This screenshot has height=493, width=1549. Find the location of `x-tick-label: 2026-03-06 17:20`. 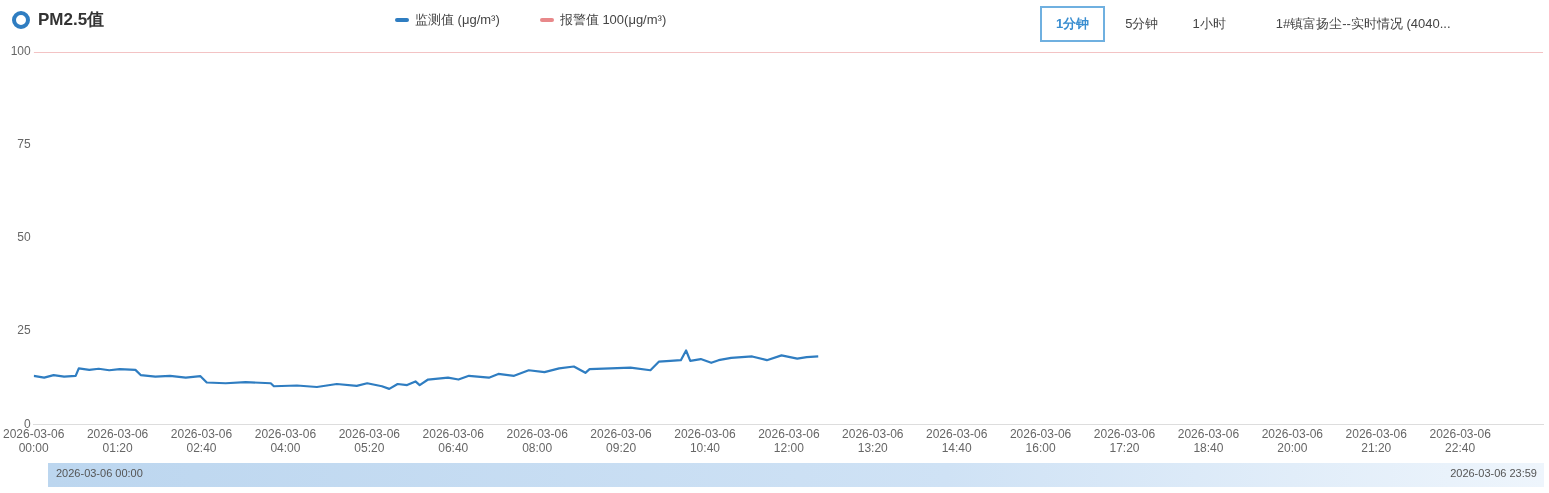

x-tick-label: 2026-03-06 17:20 is located at coordinates (1124, 441).